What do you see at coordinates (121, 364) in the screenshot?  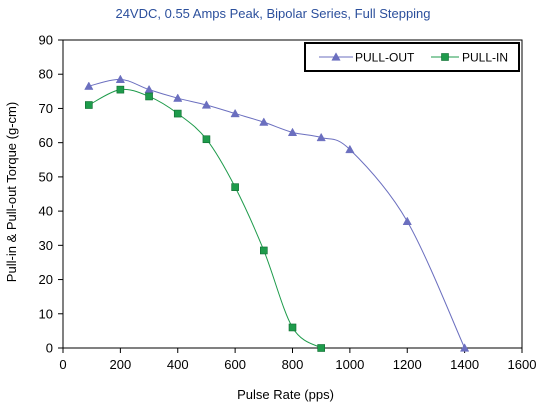 I see `x-tick-label: 200` at bounding box center [121, 364].